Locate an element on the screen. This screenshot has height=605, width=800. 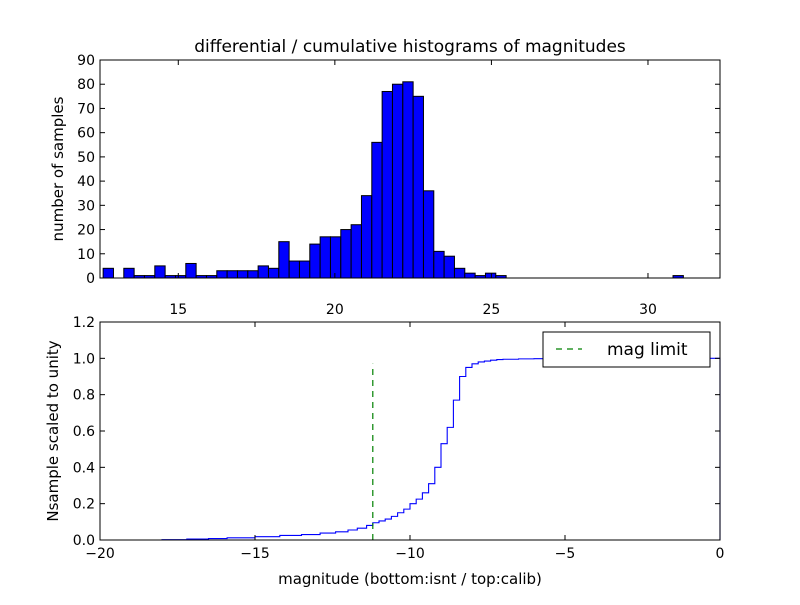
top-y-tick-label: 20 is located at coordinates (86, 231).